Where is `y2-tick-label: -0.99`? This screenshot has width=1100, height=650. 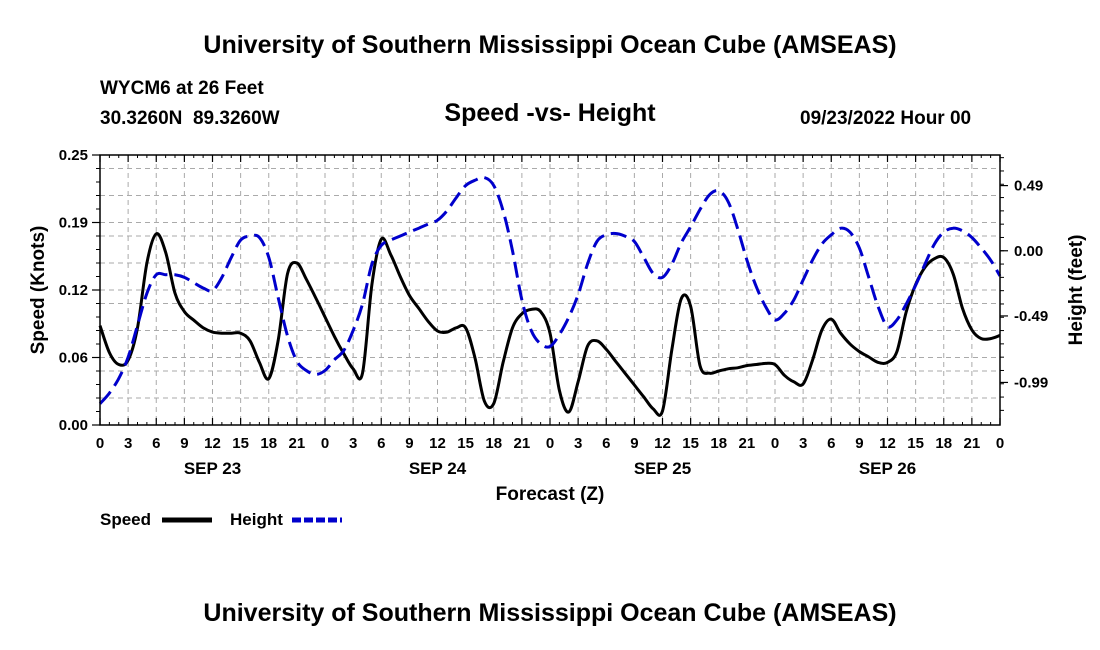 y2-tick-label: -0.99 is located at coordinates (1031, 382).